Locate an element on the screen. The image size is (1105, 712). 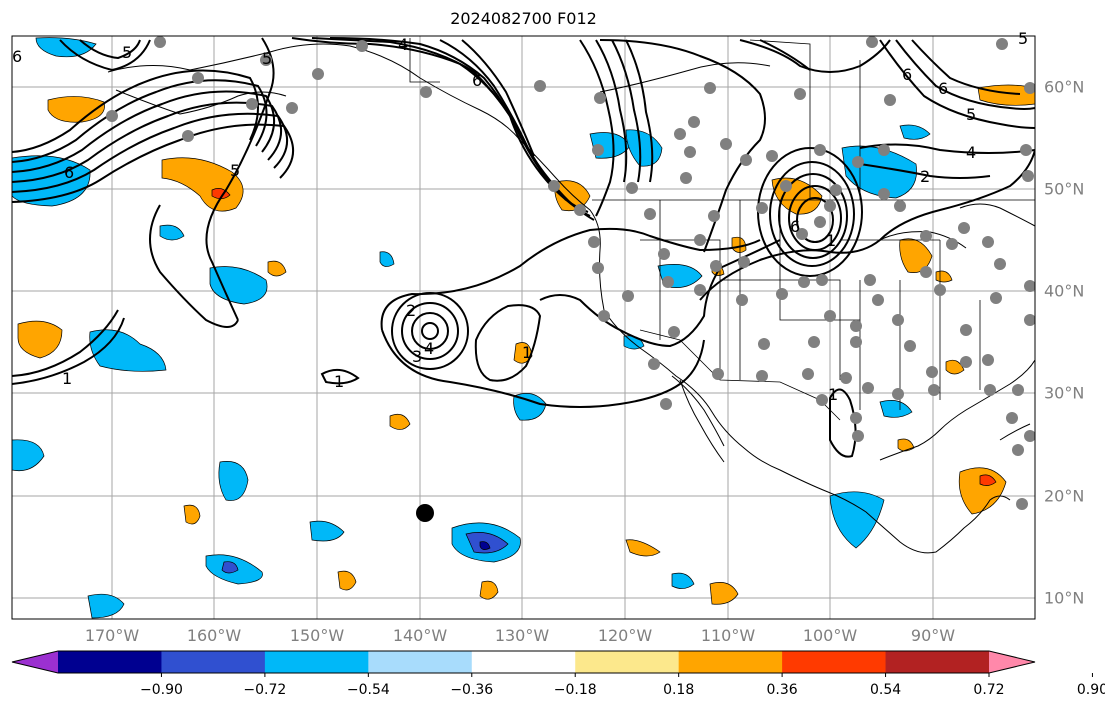
colorbar-tick-label: −0.54 is located at coordinates (368, 690).